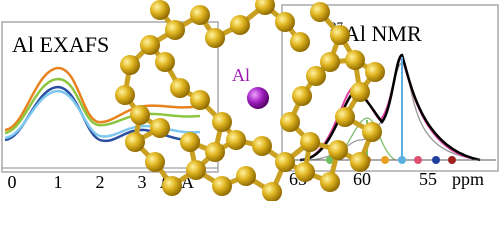 This screenshot has width=500, height=240. I want to click on tick-label: 0, so click(12, 182).